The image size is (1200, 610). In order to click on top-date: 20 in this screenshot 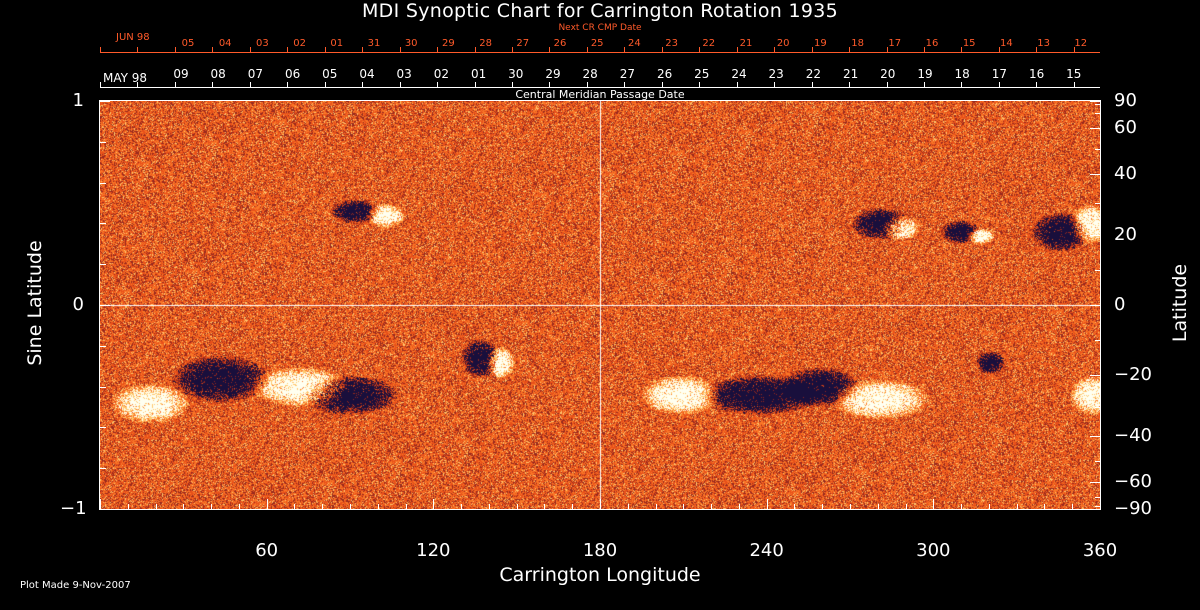, I will do `click(783, 43)`.